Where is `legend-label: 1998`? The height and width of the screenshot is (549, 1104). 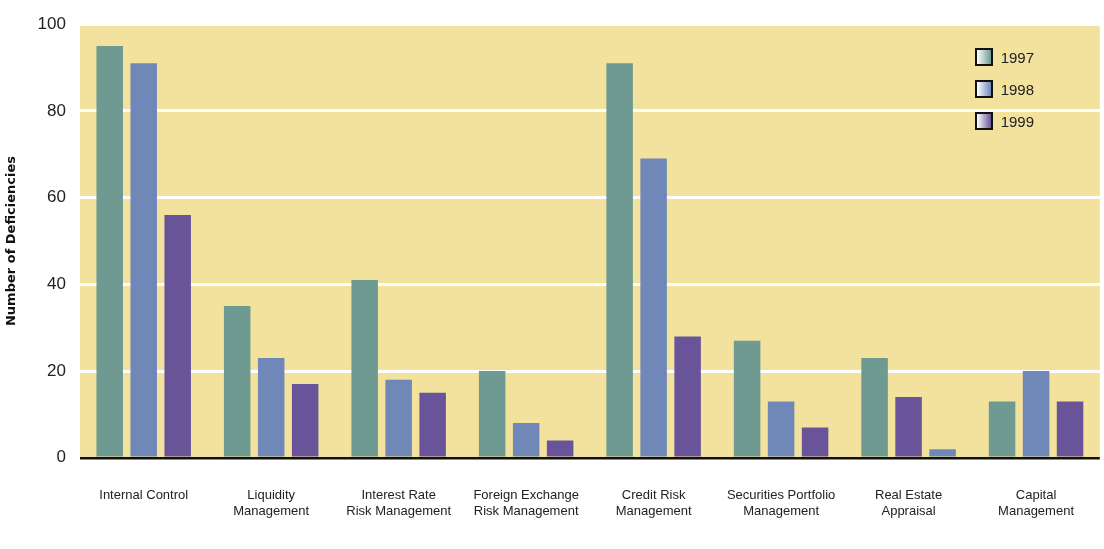 legend-label: 1998 is located at coordinates (1017, 89).